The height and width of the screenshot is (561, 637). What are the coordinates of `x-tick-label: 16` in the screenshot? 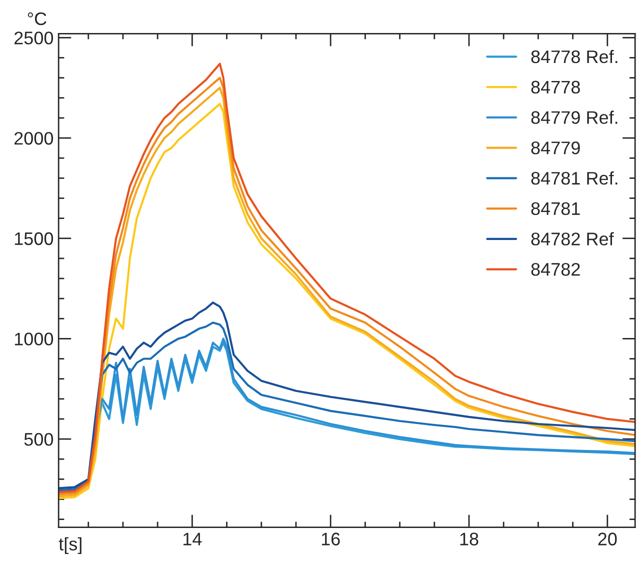 It's located at (331, 539).